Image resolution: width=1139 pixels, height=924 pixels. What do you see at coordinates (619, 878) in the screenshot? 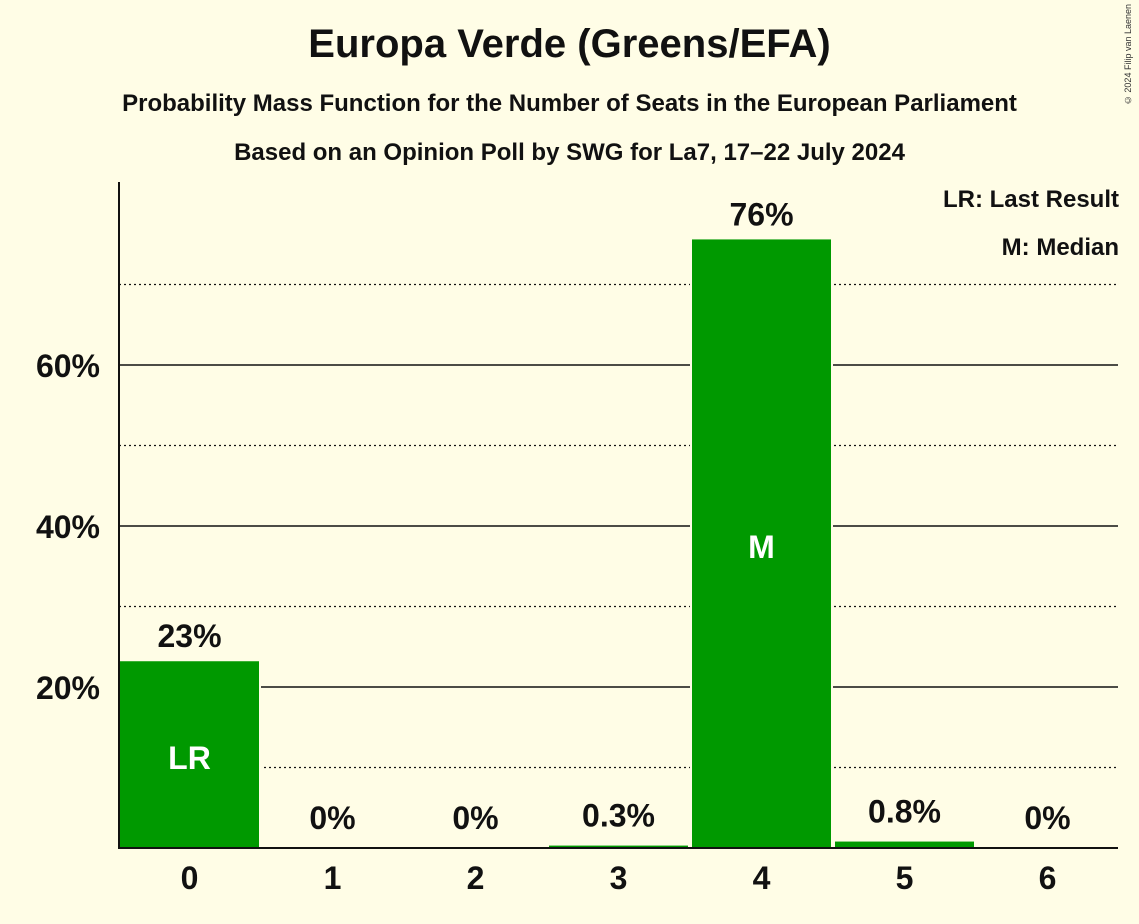
I see `x-tick-label: 3` at bounding box center [619, 878].